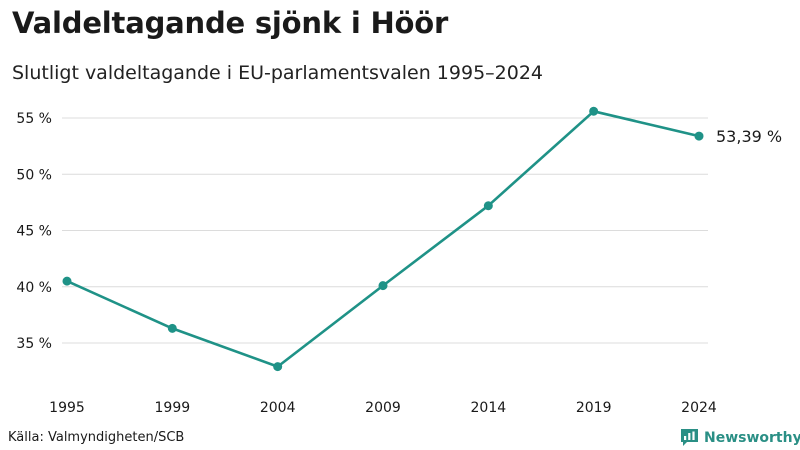 The height and width of the screenshot is (450, 800). What do you see at coordinates (689, 437) in the screenshot?
I see `bar-chart-speech-bubble-icon` at bounding box center [689, 437].